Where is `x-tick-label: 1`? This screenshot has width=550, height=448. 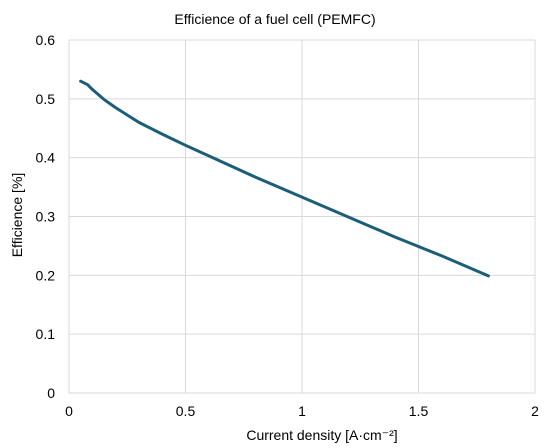
x-tick-label: 1 is located at coordinates (302, 411).